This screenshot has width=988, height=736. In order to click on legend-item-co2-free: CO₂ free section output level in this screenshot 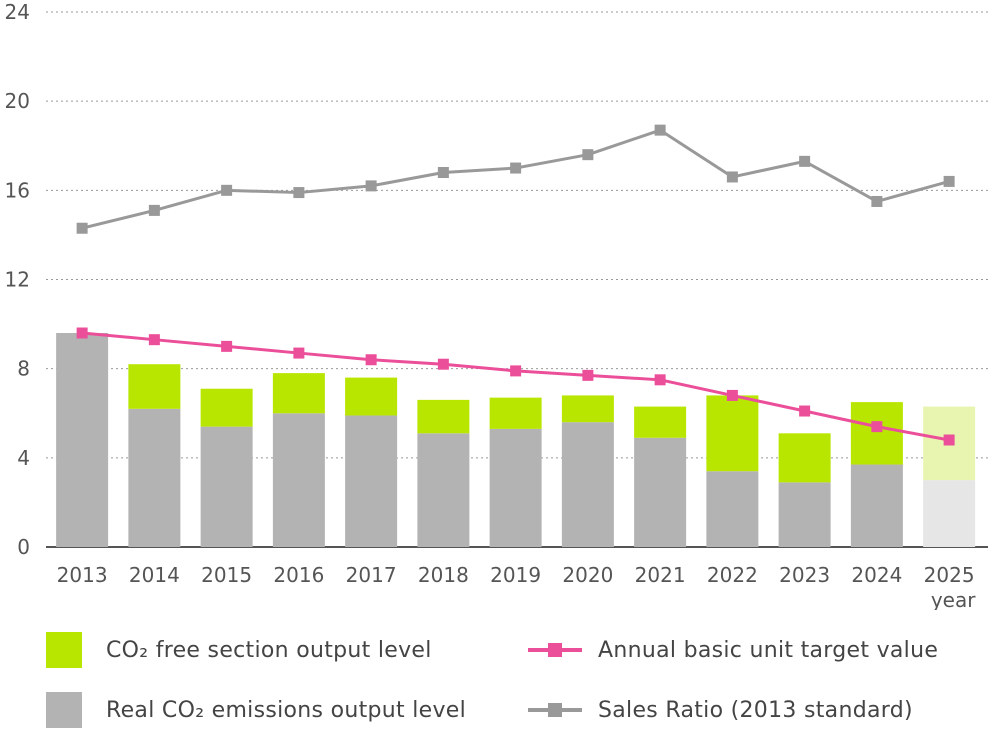, I will do `click(239, 650)`.